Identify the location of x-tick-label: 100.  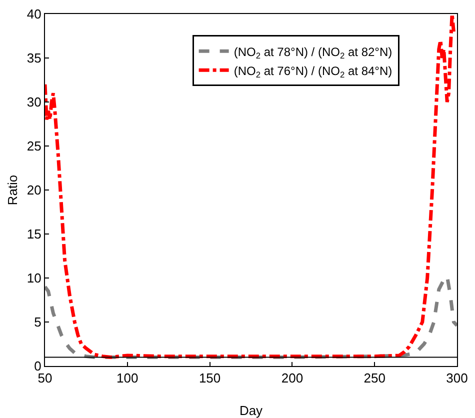
(127, 378).